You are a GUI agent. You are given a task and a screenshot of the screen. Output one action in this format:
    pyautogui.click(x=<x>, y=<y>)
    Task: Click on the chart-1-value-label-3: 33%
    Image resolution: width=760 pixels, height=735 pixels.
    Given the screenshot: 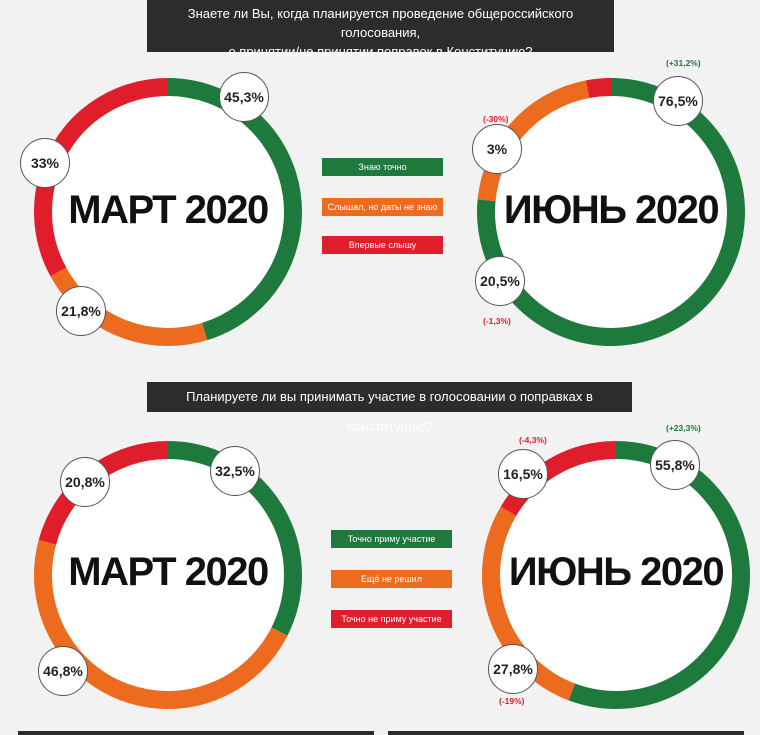 What is the action you would take?
    pyautogui.click(x=45, y=163)
    